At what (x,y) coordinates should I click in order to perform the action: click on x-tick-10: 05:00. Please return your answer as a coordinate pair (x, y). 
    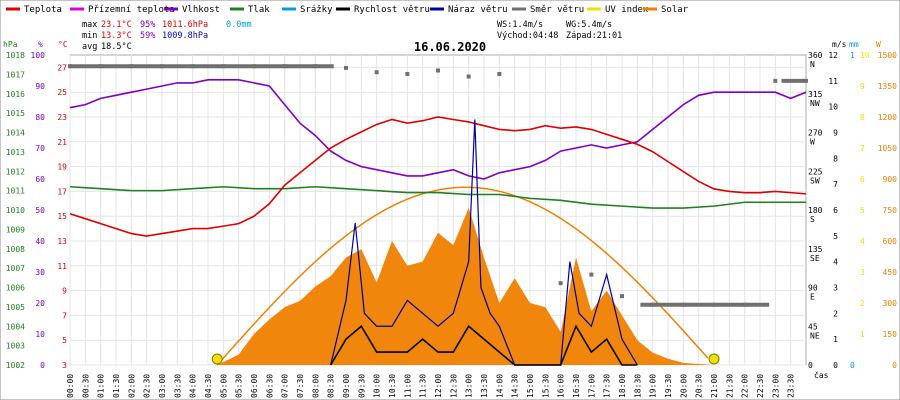
    Looking at the image, I should click on (223, 386).